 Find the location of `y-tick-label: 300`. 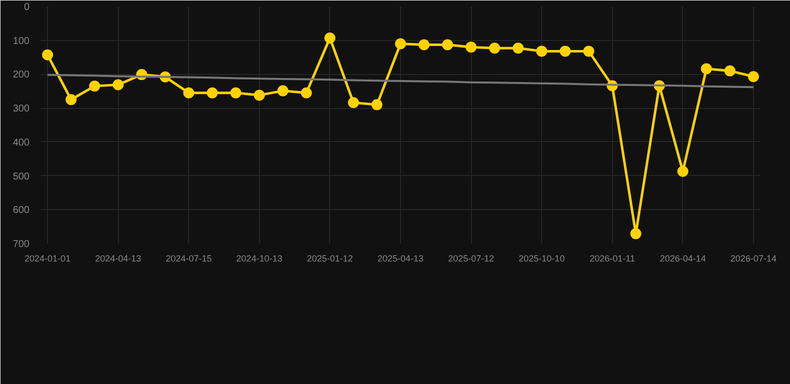

y-tick-label: 300 is located at coordinates (21, 109).